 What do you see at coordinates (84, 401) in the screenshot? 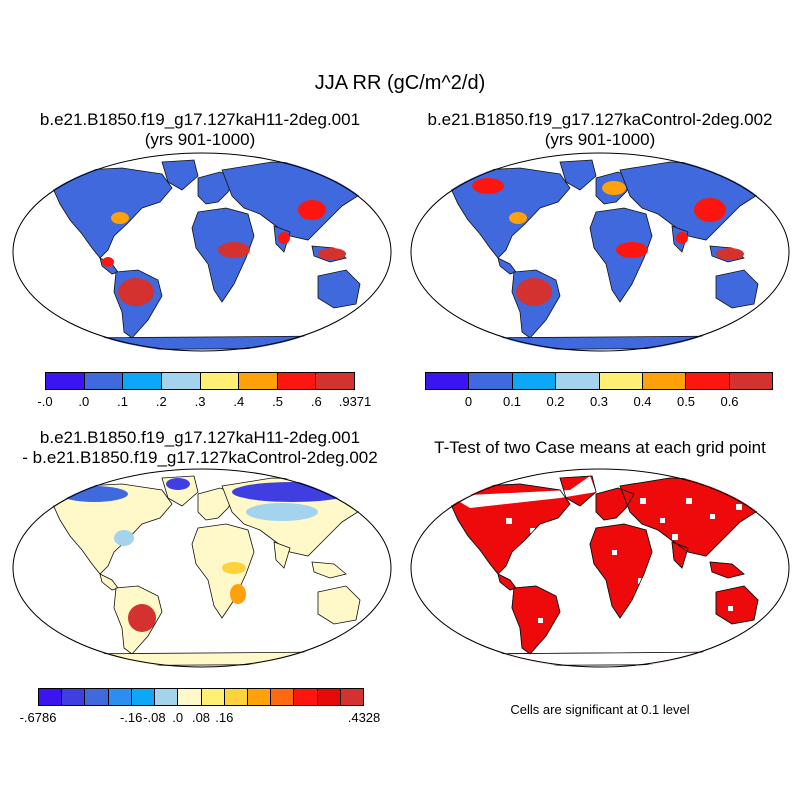
I see `case1-colorbar-label: .0` at bounding box center [84, 401].